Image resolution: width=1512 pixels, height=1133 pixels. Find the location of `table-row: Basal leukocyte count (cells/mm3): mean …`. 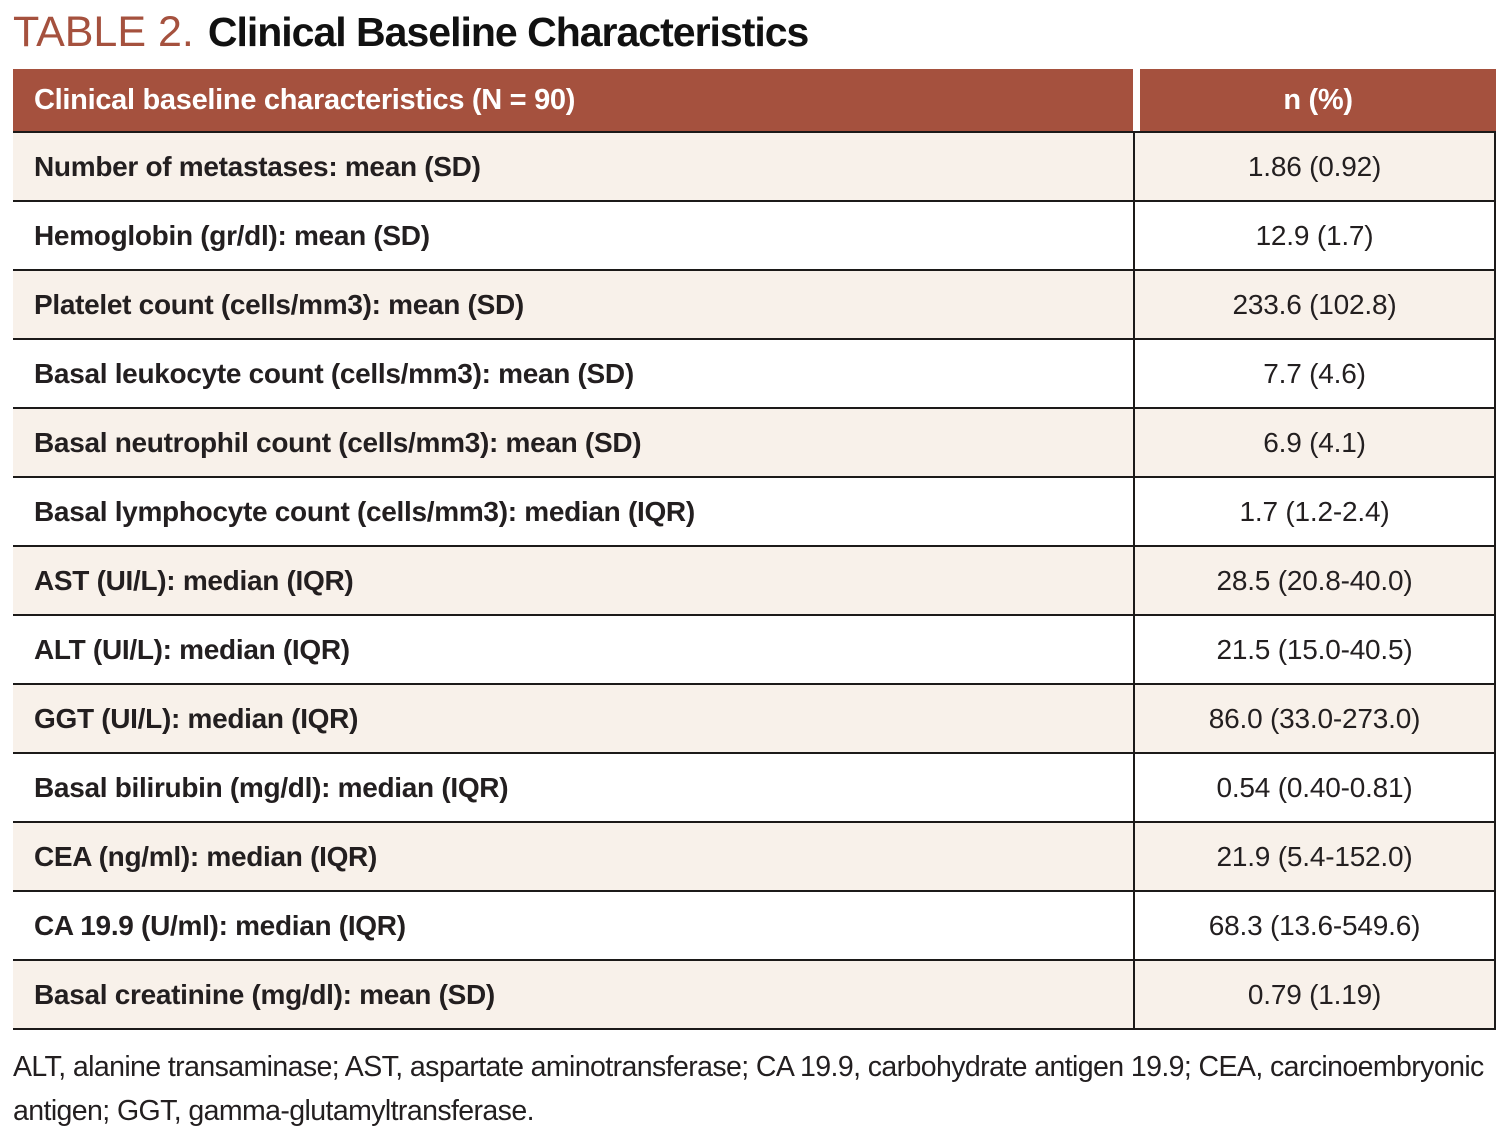

table-row: Basal leukocyte count (cells/mm3): mean … is located at coordinates (753, 375).